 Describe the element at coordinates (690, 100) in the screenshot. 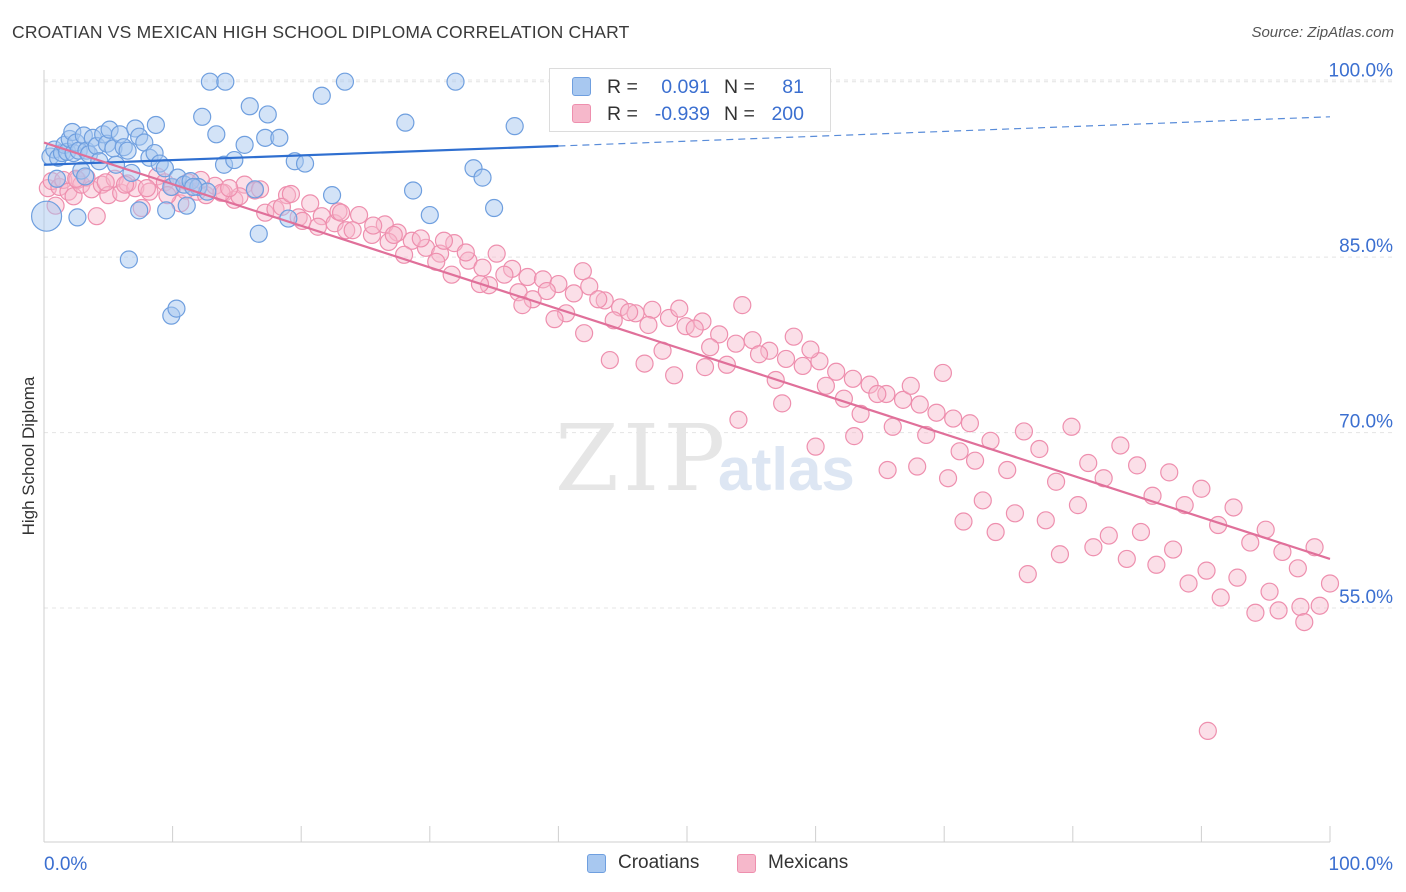

I see `stats-legend: R = 0.091 N = 81 R = -0.939 N = 200` at that location.